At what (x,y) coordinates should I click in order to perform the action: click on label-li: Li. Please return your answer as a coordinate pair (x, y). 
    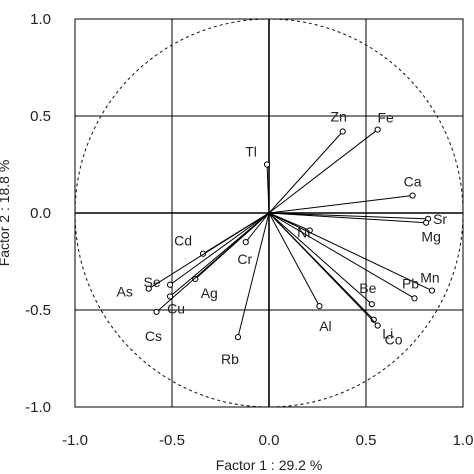
    Looking at the image, I should click on (387, 334).